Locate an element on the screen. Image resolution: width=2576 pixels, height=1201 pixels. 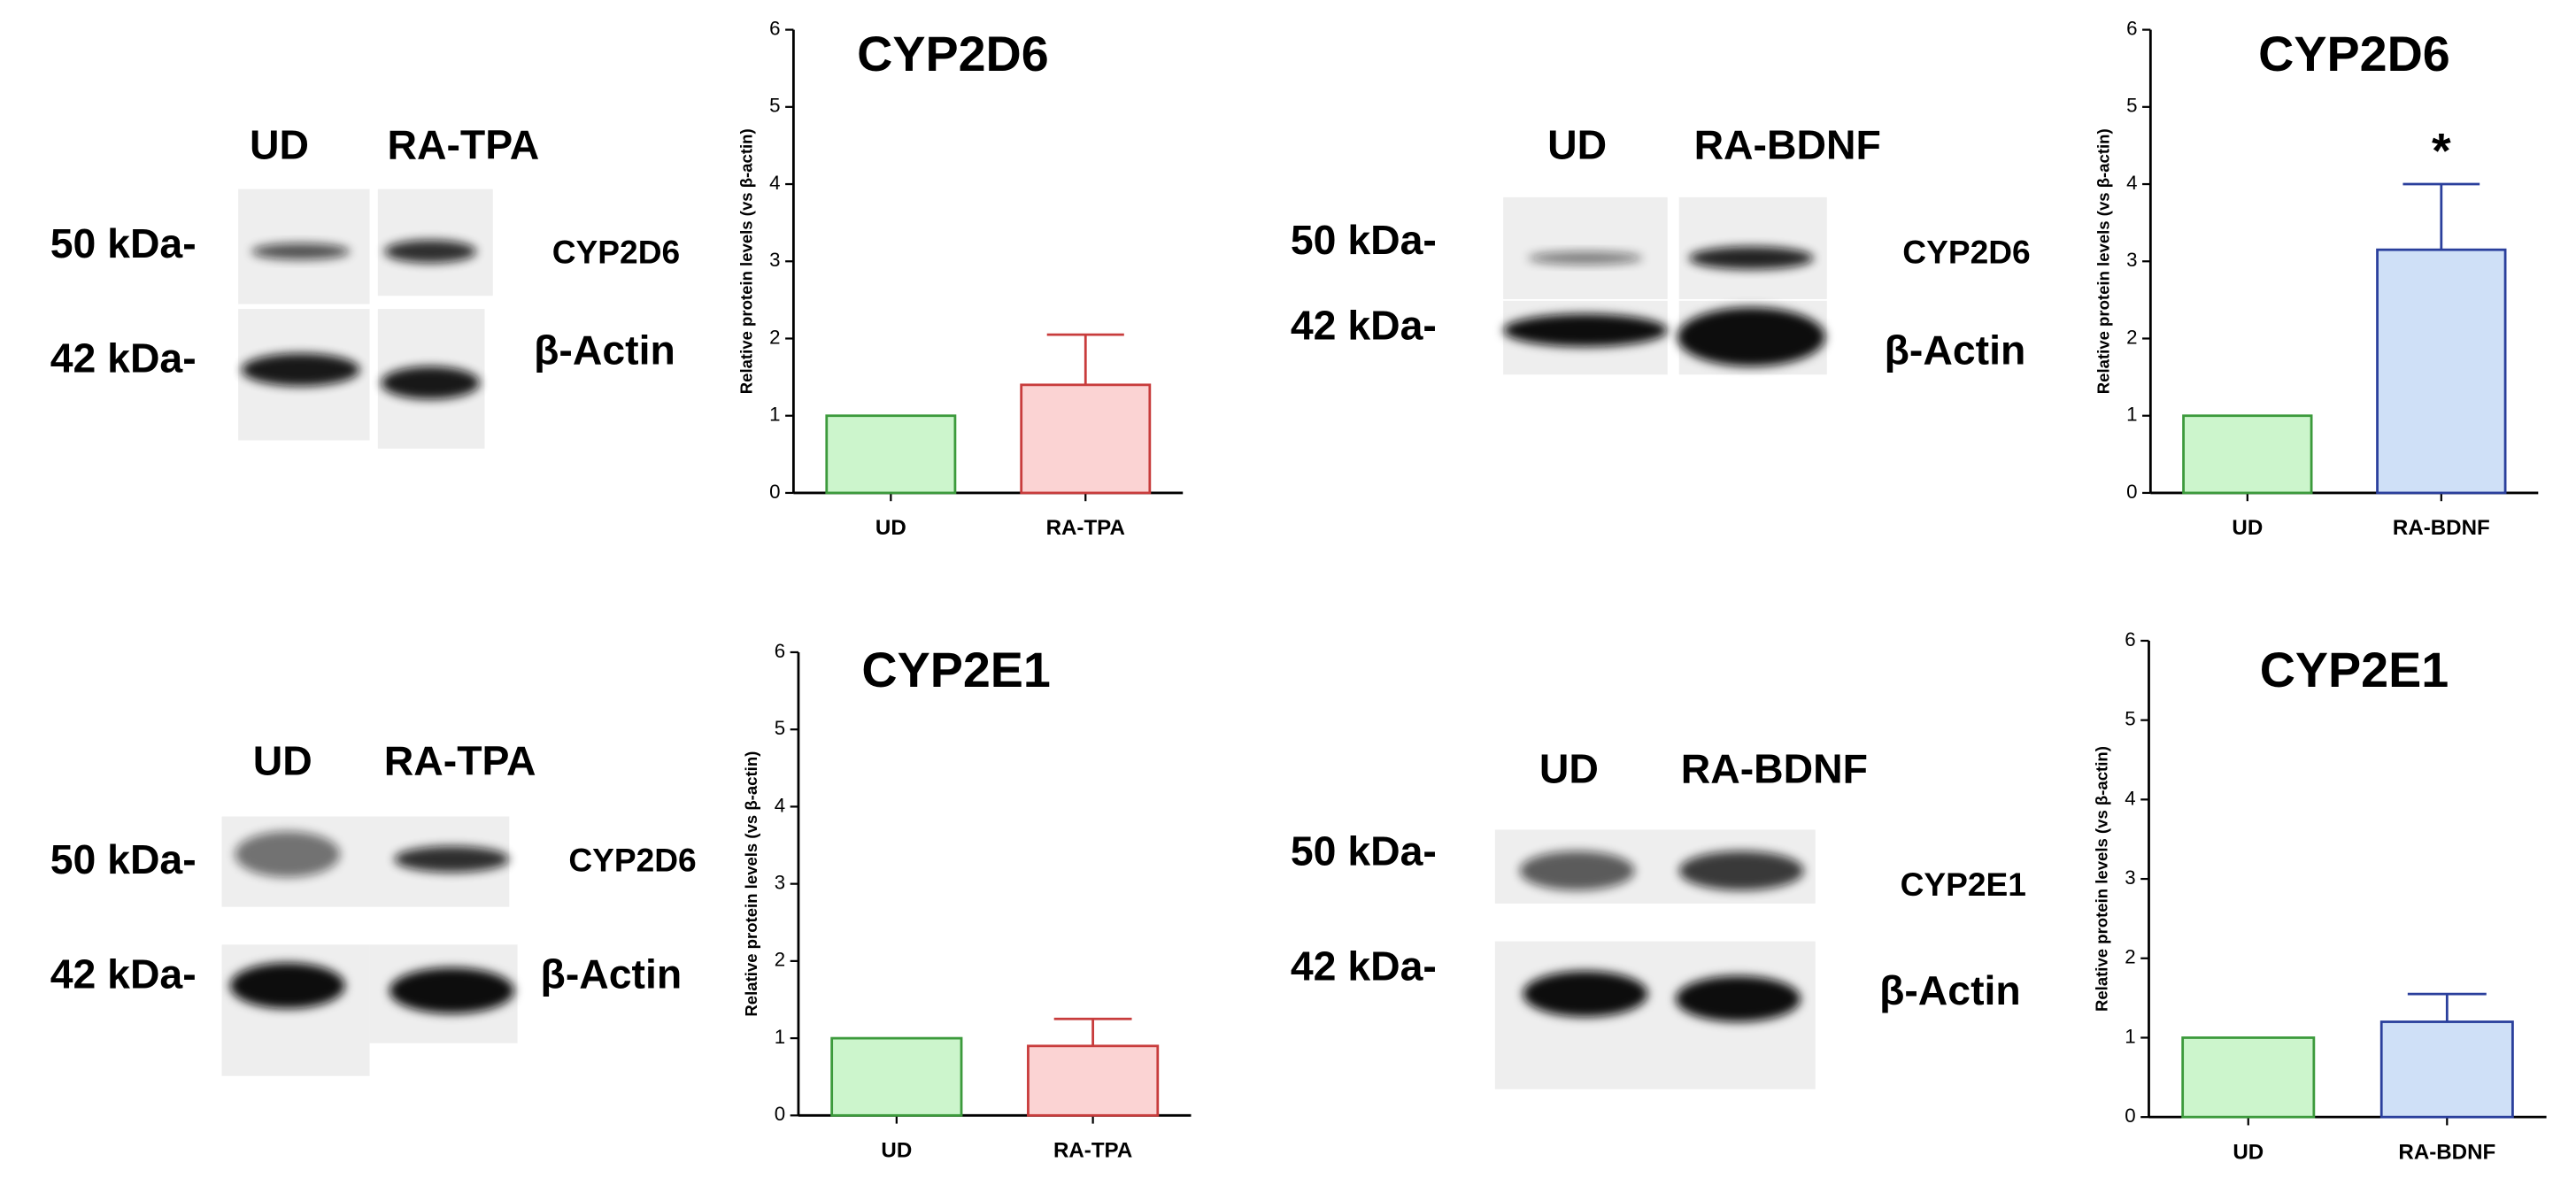
blot-membrane is located at coordinates (1585, 248).